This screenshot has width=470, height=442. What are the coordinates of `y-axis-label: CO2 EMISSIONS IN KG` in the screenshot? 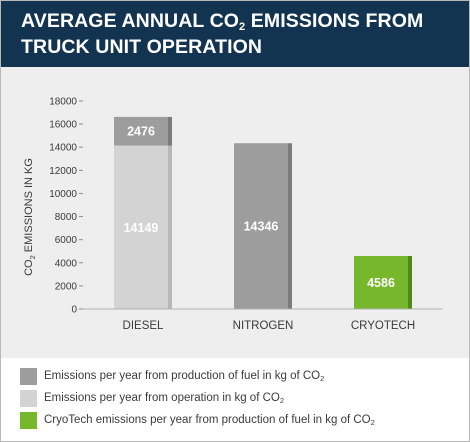 It's located at (30, 217).